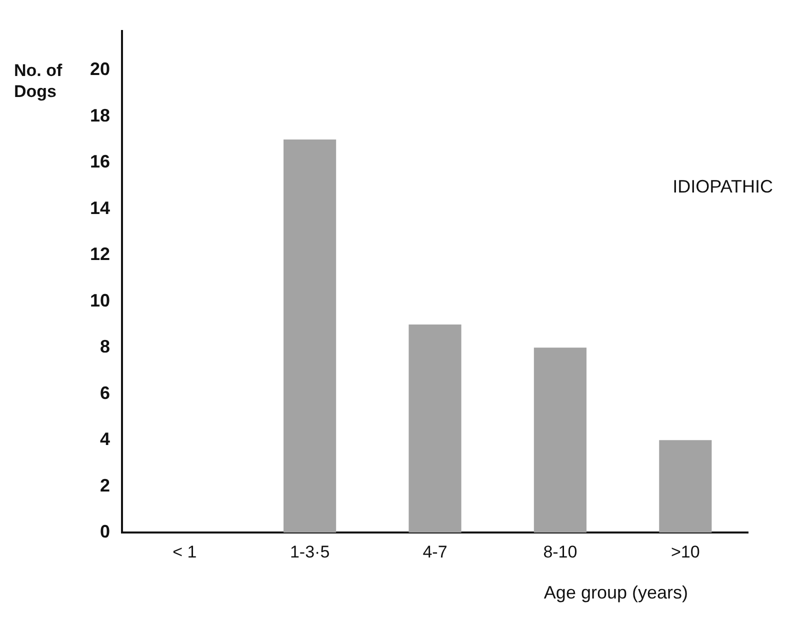 The image size is (786, 621). Describe the element at coordinates (722, 186) in the screenshot. I see `annotation: IDIOPATHIC` at that location.